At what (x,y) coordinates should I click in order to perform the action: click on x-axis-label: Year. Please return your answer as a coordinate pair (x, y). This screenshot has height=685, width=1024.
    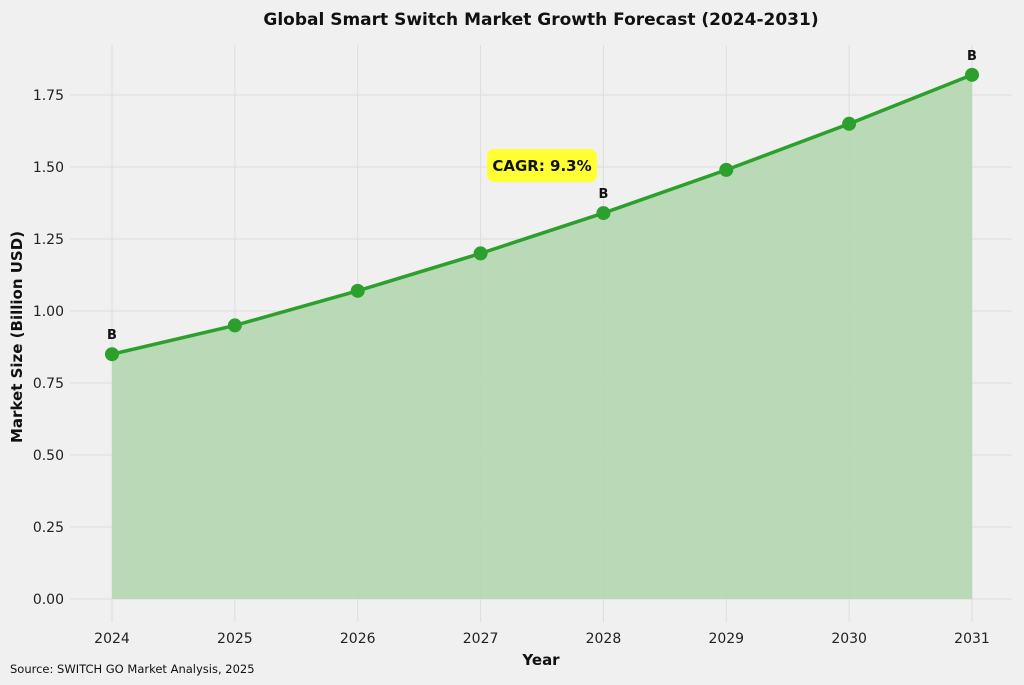
    Looking at the image, I should click on (540, 660).